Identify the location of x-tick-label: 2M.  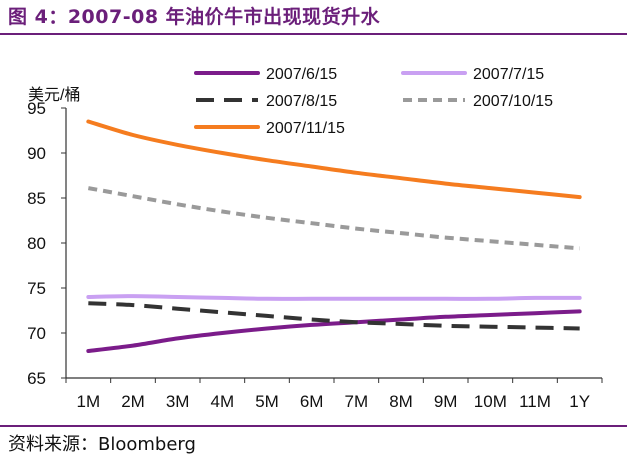
(133, 401).